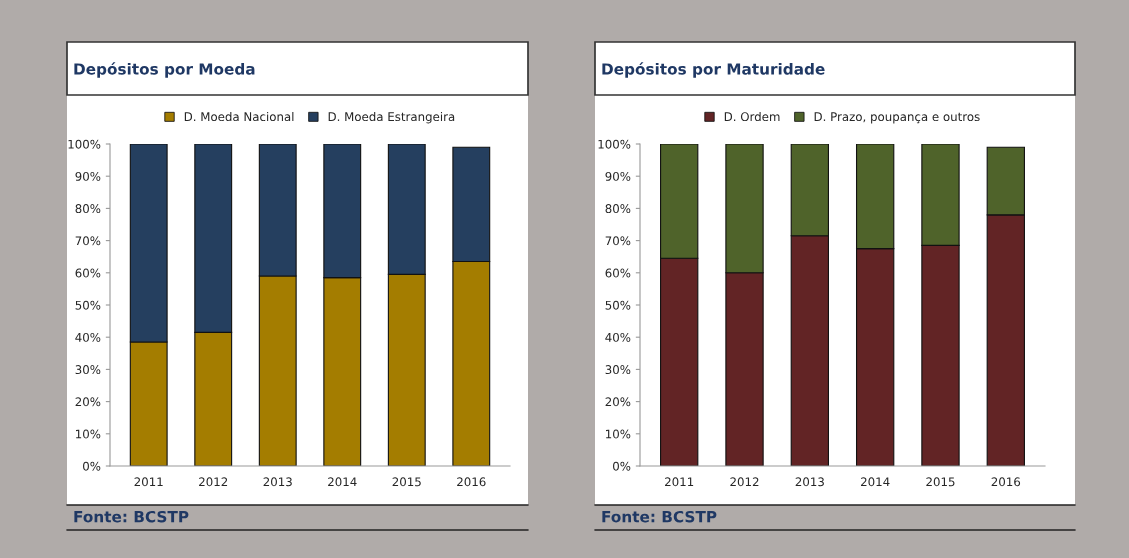 This screenshot has height=558, width=1129. What do you see at coordinates (752, 116) in the screenshot?
I see `legend-label: D. Ordem` at bounding box center [752, 116].